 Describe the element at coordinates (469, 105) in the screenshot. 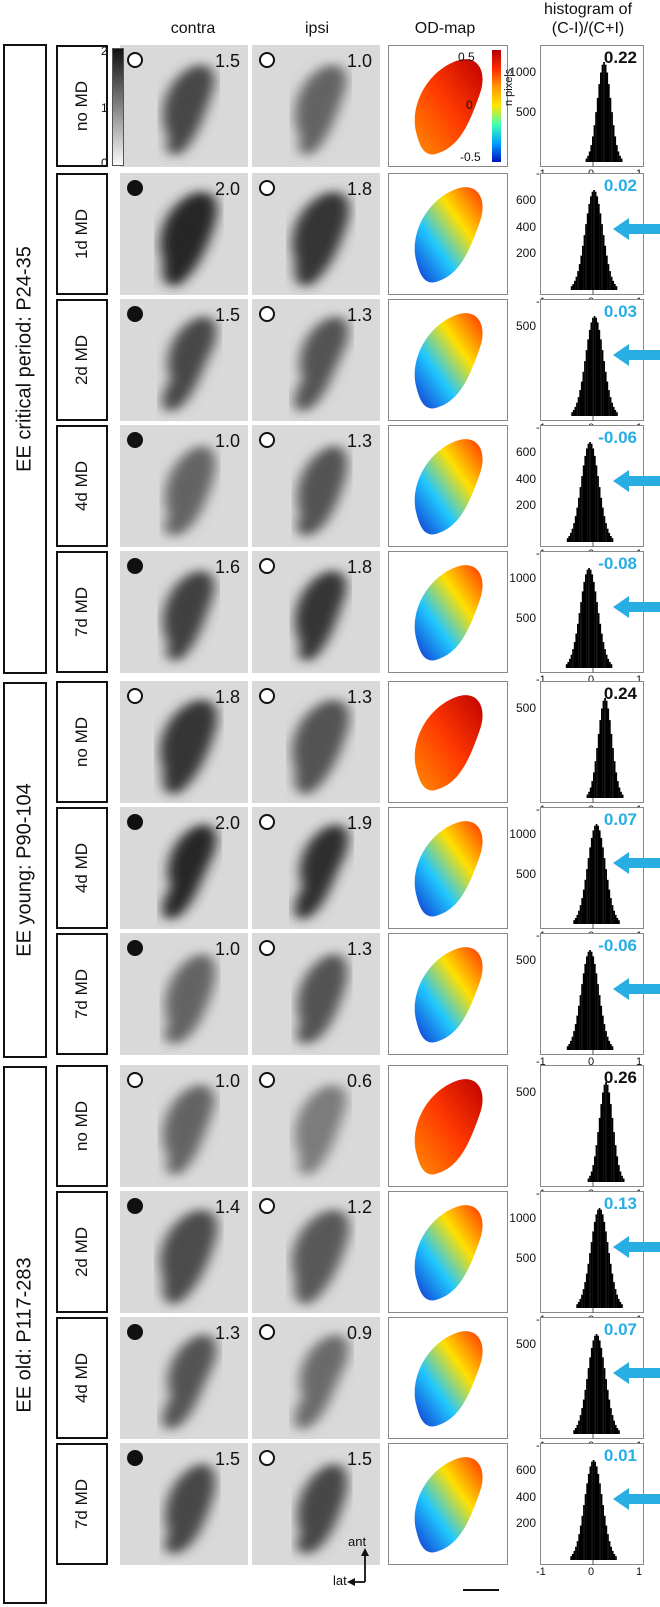

I see `od-colorbar-tick-mid: 0` at that location.